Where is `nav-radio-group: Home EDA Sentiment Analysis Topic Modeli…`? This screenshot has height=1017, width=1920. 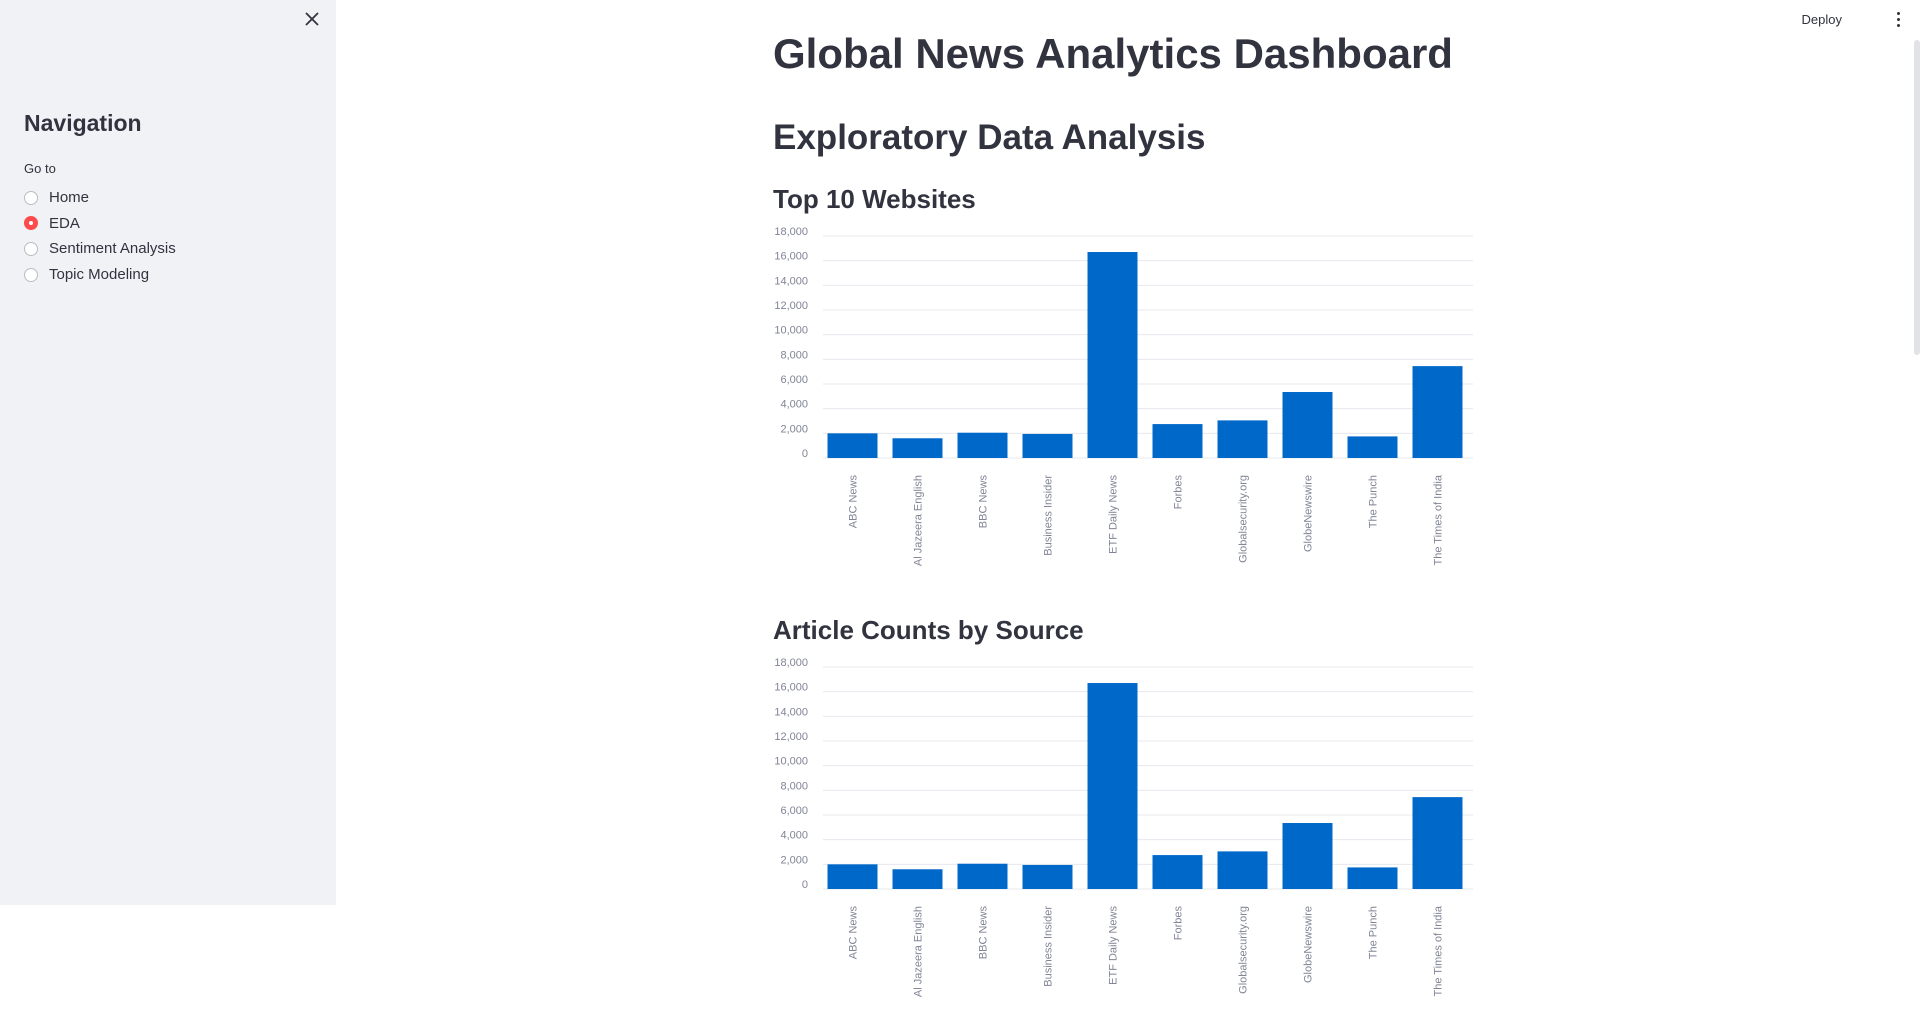
nav-radio-group: Home EDA Sentiment Analysis Topic Modeli… is located at coordinates (100, 236).